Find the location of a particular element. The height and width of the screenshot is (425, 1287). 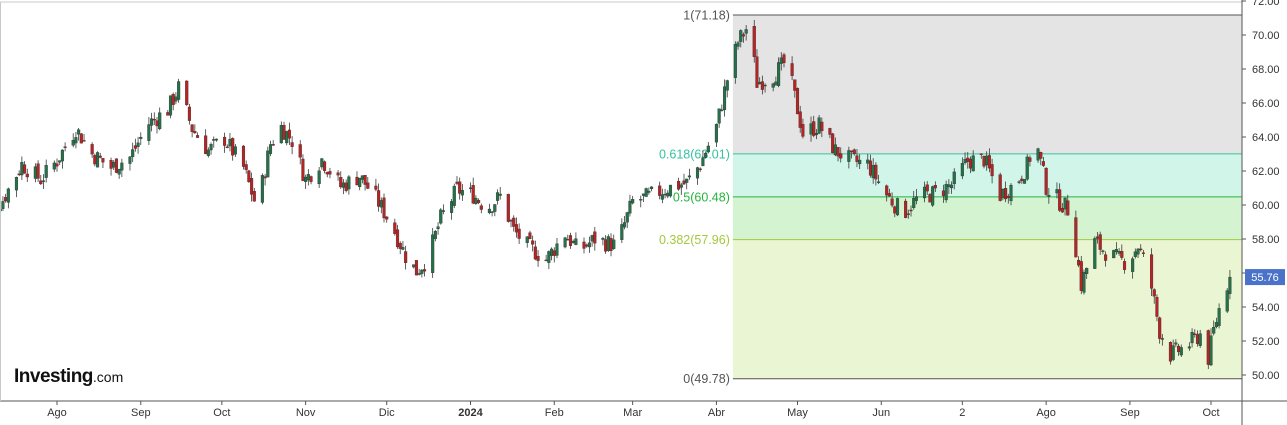

x-tick-label: Sep is located at coordinates (1130, 413).